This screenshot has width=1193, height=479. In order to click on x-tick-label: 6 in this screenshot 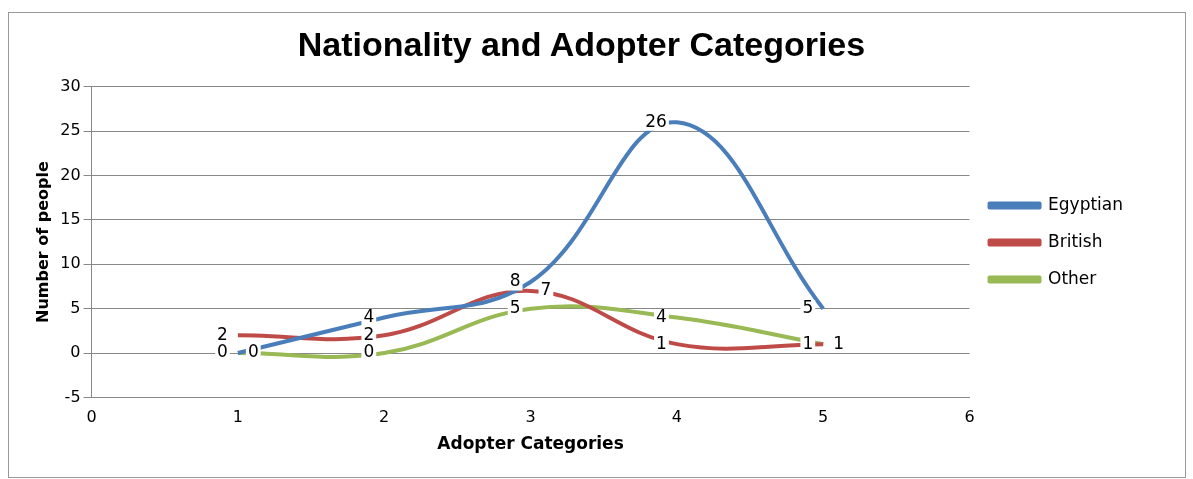, I will do `click(969, 417)`.